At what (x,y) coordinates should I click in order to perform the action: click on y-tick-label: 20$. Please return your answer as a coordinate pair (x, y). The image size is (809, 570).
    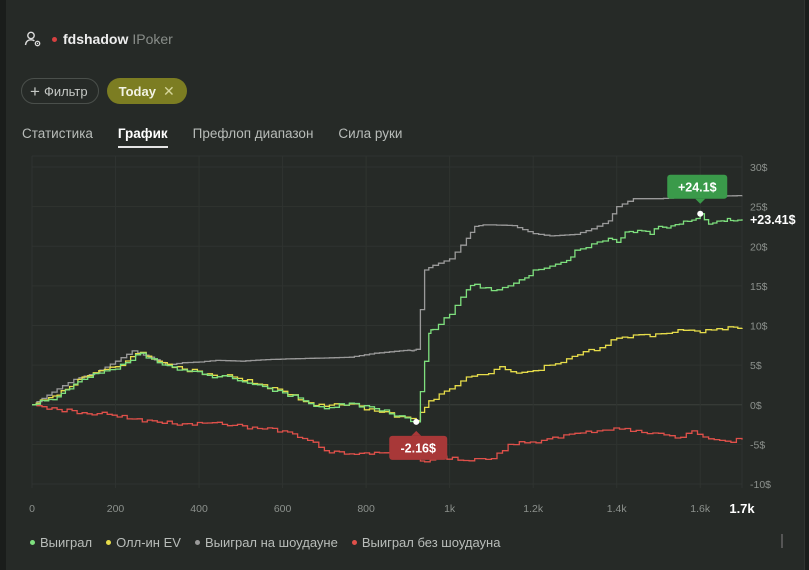
    Looking at the image, I should click on (759, 247).